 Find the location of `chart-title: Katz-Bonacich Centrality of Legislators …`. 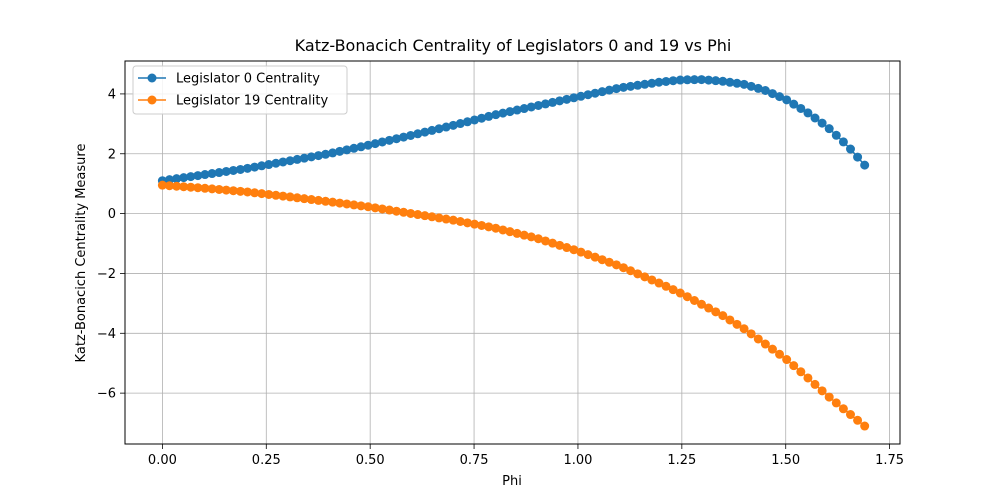

chart-title: Katz-Bonacich Centrality of Legislators … is located at coordinates (513, 45).